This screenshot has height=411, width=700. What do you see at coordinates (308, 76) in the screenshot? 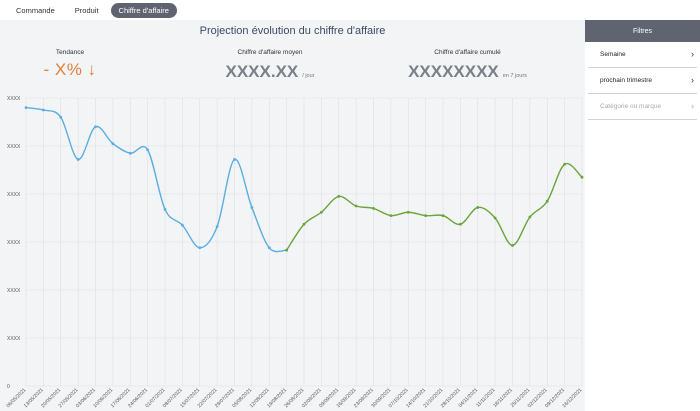
I see `kpi-average-unit: / jour` at bounding box center [308, 76].